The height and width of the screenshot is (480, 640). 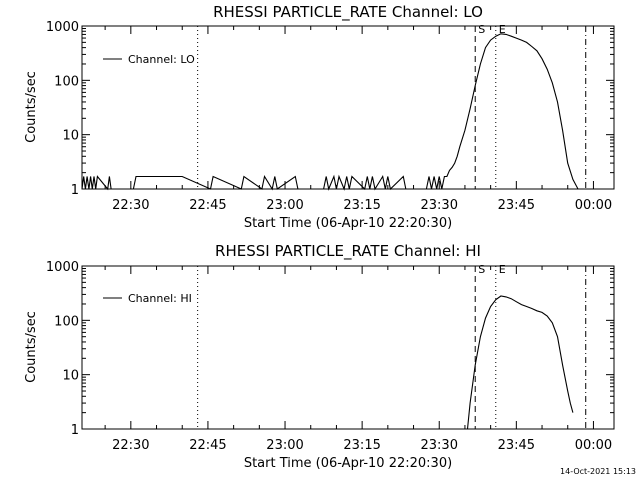 What do you see at coordinates (520, 362) in the screenshot?
I see `series-line` at bounding box center [520, 362].